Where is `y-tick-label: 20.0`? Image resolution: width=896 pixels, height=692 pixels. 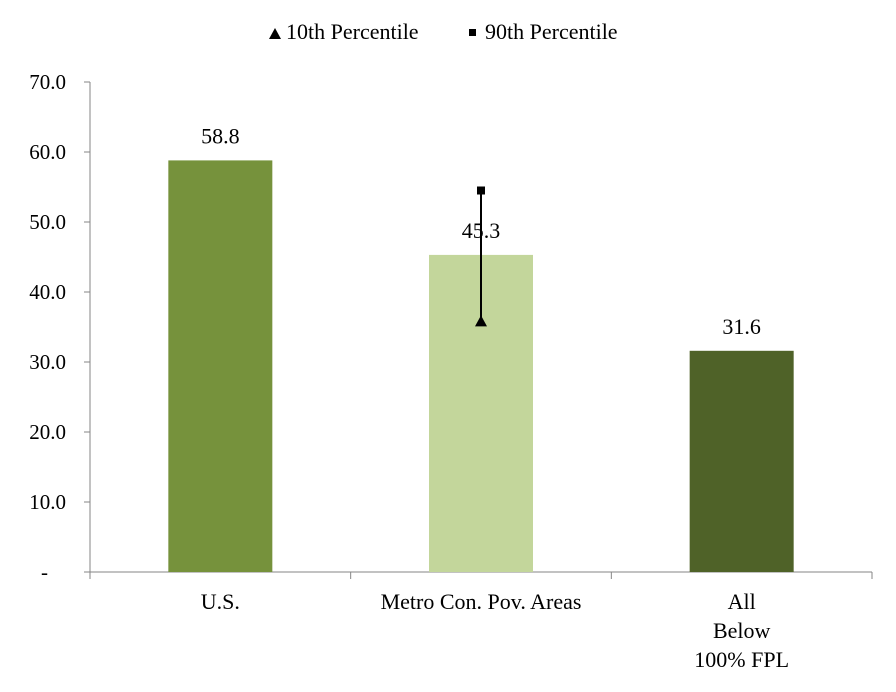
y-tick-label: 20.0 is located at coordinates (47, 432).